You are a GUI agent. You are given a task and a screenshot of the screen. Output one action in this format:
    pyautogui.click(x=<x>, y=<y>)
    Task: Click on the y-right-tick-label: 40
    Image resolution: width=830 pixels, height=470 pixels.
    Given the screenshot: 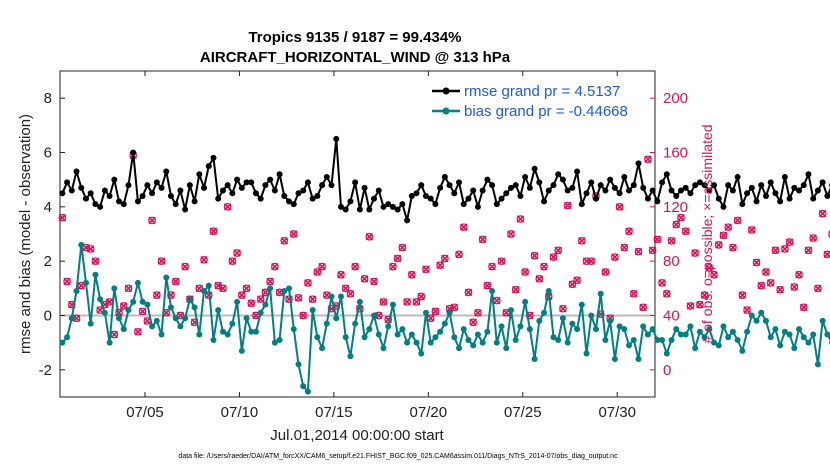 What is the action you would take?
    pyautogui.click(x=671, y=316)
    